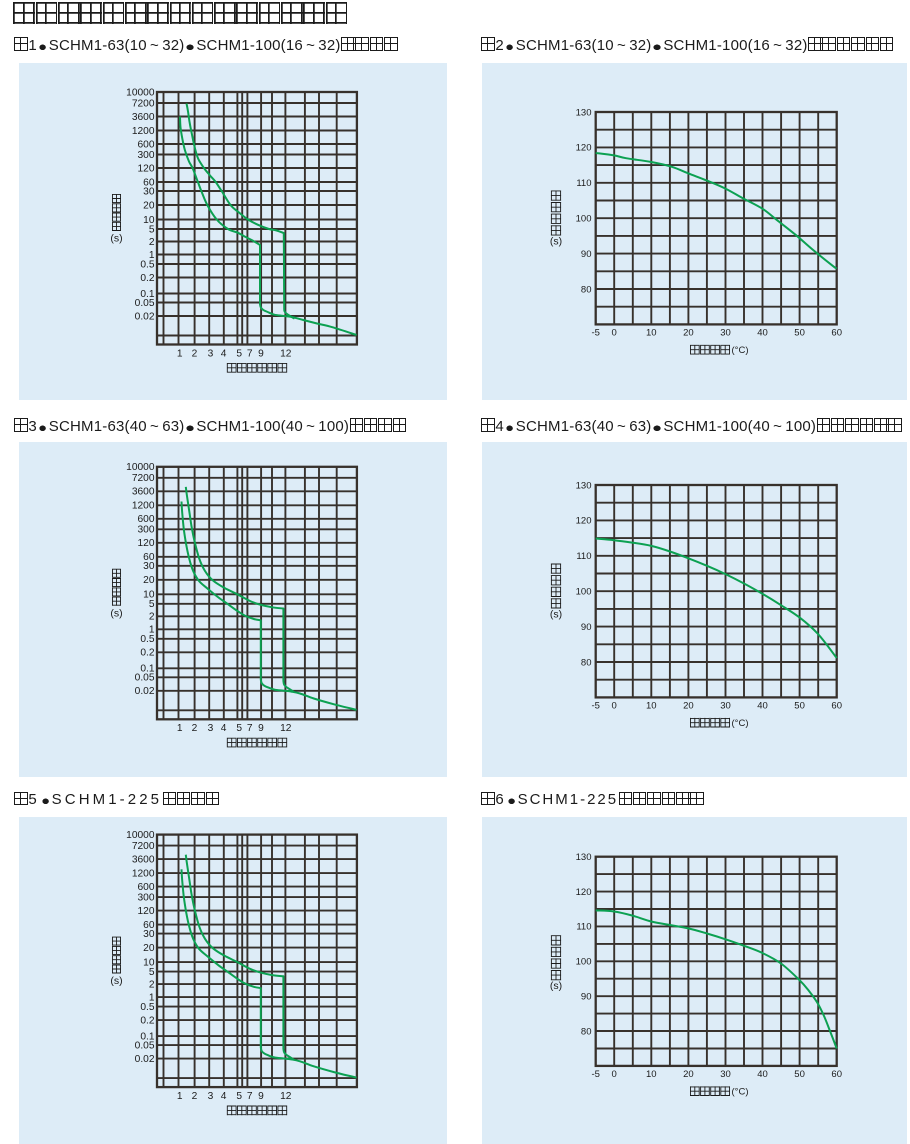 The width and height of the screenshot is (910, 1144). What do you see at coordinates (147, 1021) in the screenshot?
I see `svg-text: 0.2` at bounding box center [147, 1021].